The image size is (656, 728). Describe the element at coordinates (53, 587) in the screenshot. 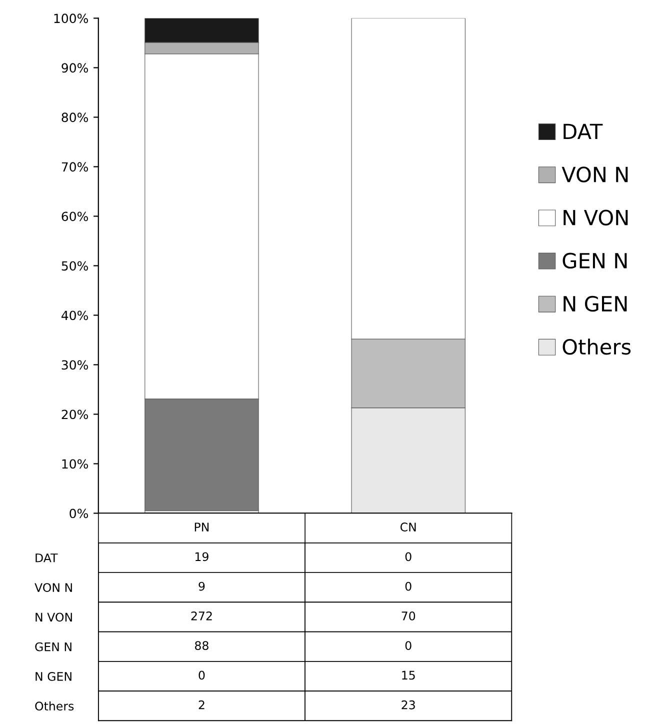

I see `y-tick-label: VON N` at that location.